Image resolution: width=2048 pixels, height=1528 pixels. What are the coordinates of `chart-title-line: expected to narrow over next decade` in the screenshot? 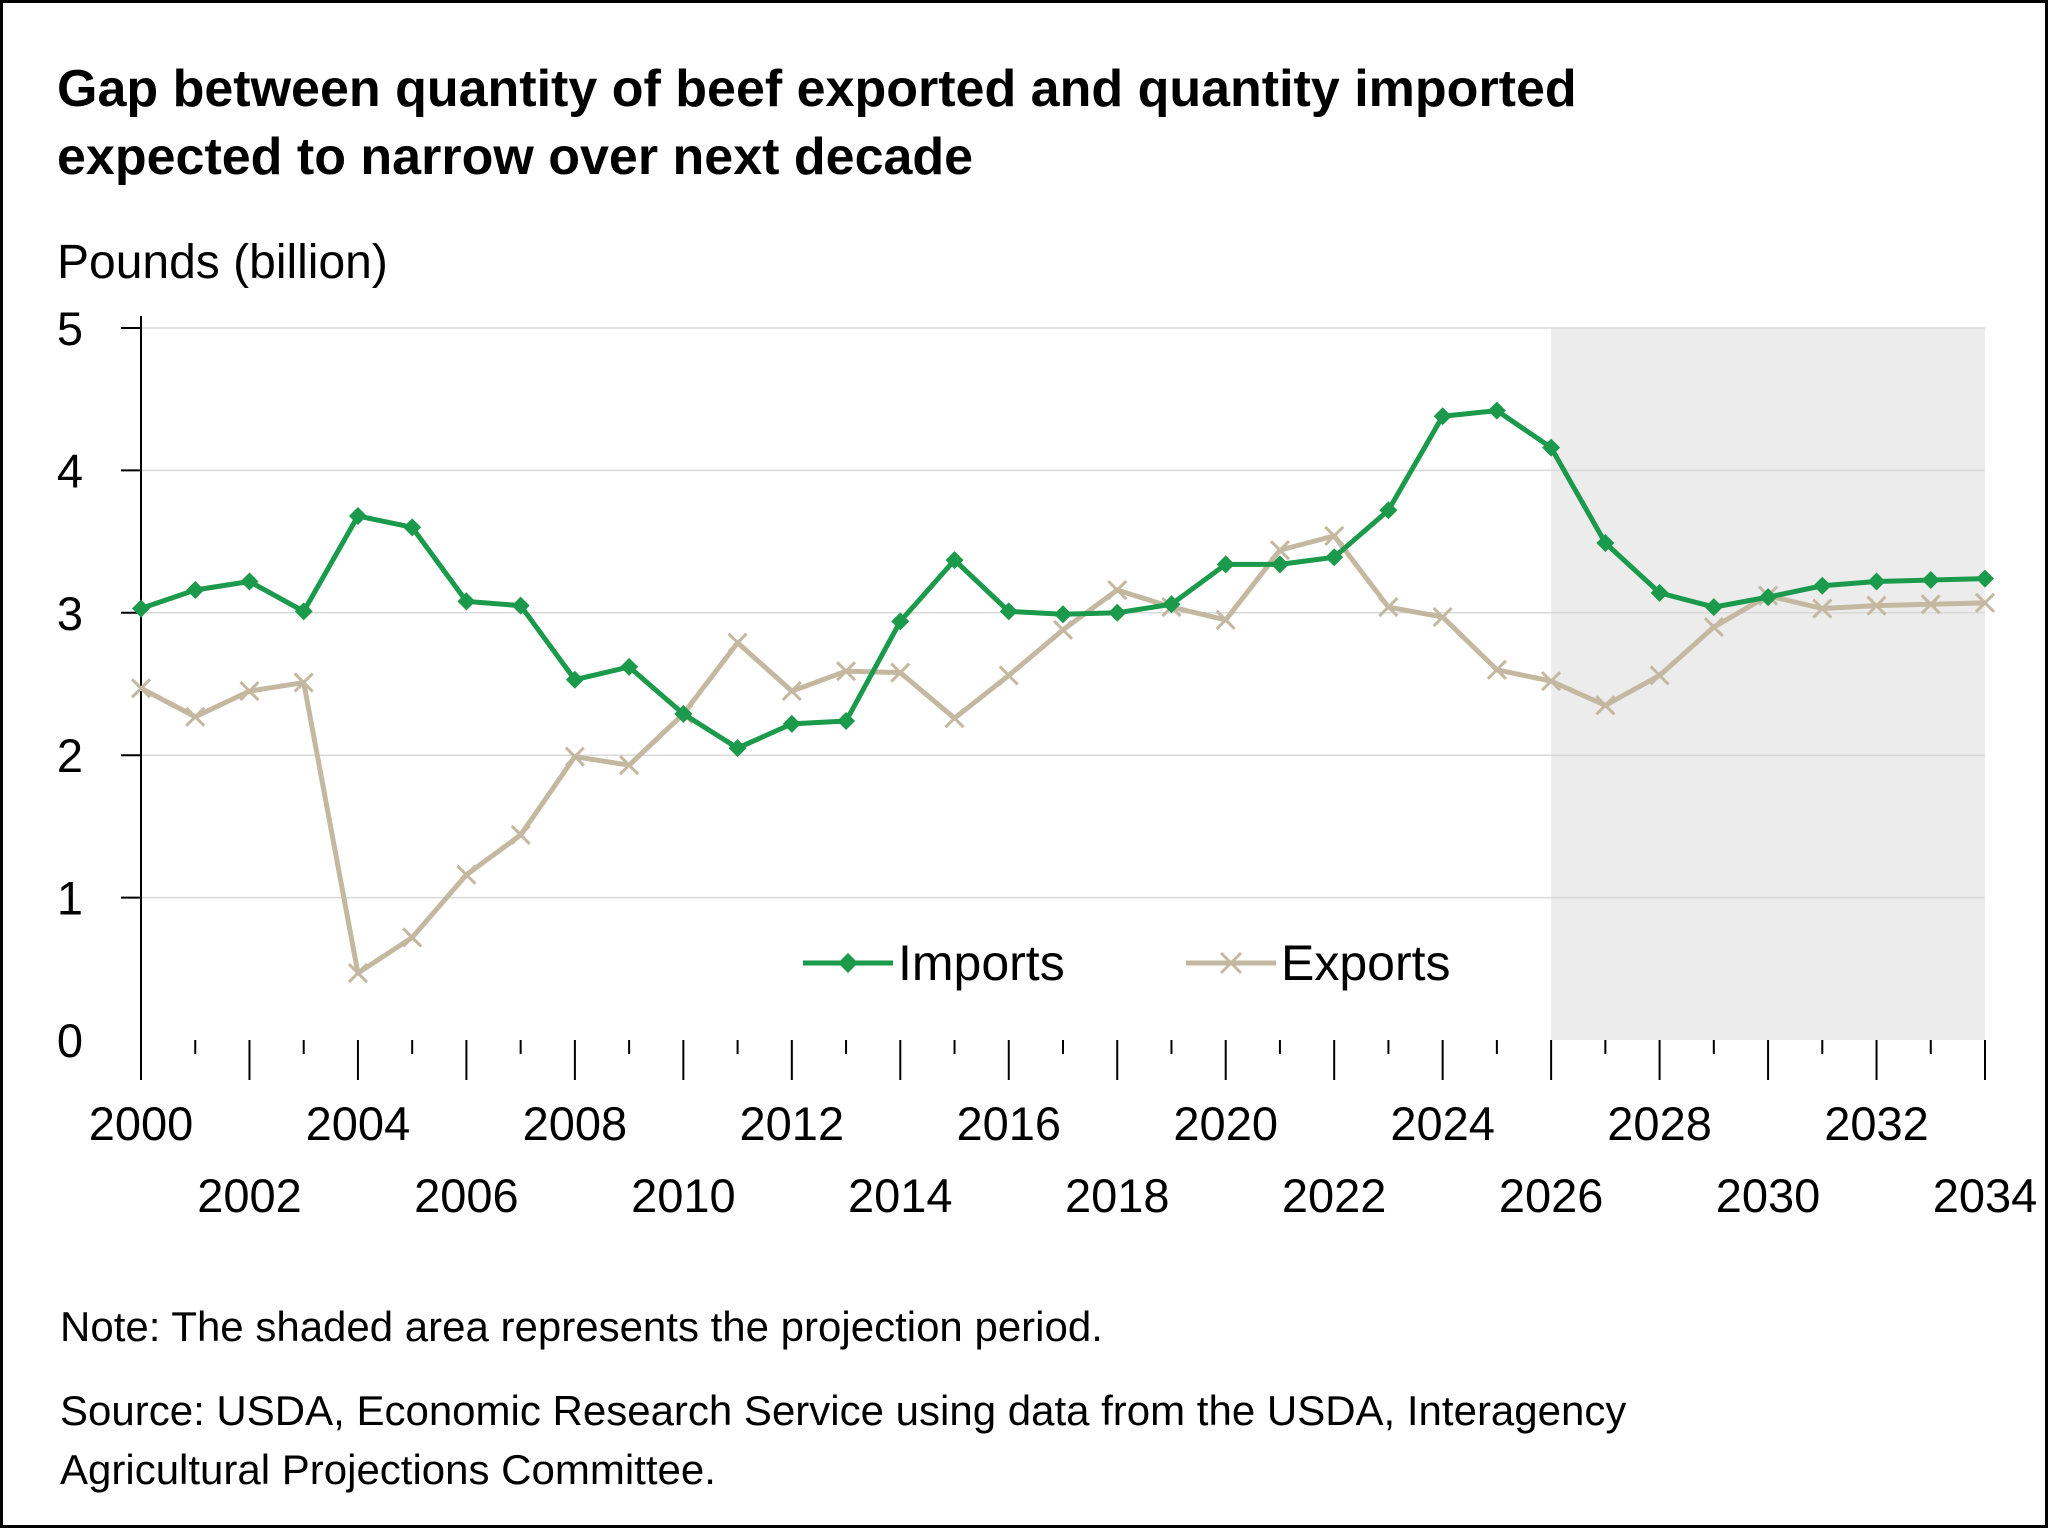 It's located at (515, 157).